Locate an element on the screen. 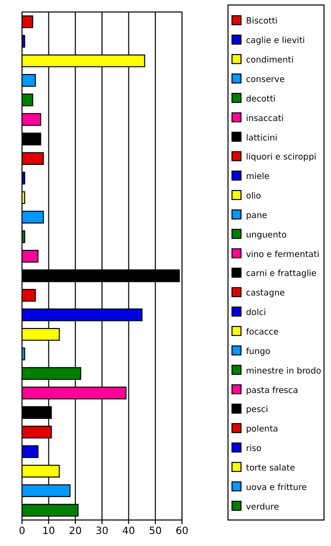  legend-label: castagne is located at coordinates (265, 293).